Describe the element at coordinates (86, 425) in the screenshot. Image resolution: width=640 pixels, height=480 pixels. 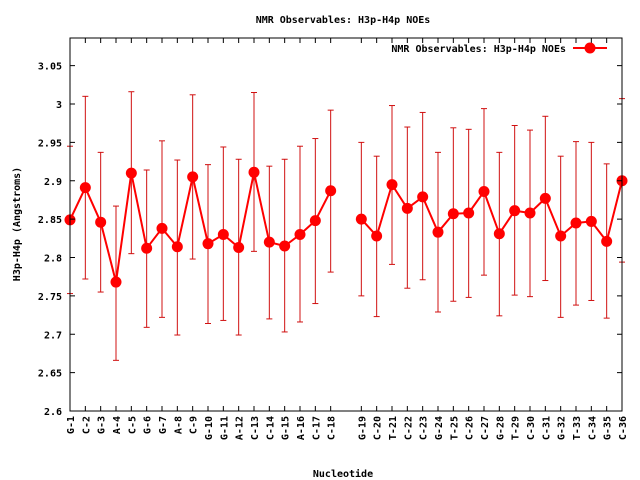
I see `x-tick-label: C-2` at that location.